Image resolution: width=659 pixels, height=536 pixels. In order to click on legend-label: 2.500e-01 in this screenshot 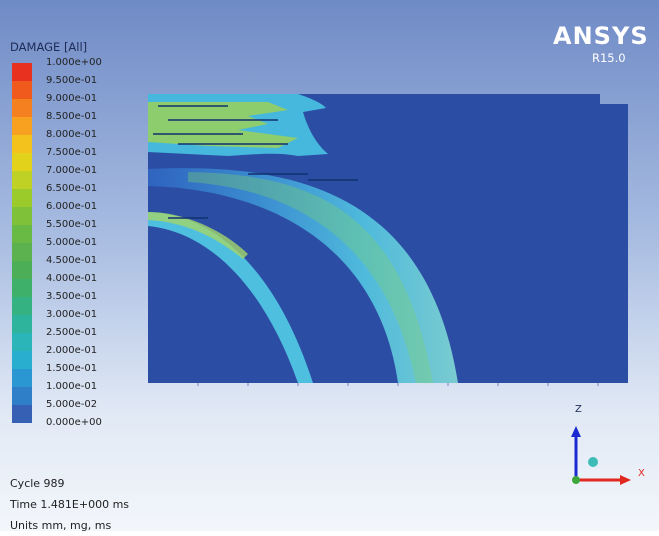, I will do `click(72, 332)`.